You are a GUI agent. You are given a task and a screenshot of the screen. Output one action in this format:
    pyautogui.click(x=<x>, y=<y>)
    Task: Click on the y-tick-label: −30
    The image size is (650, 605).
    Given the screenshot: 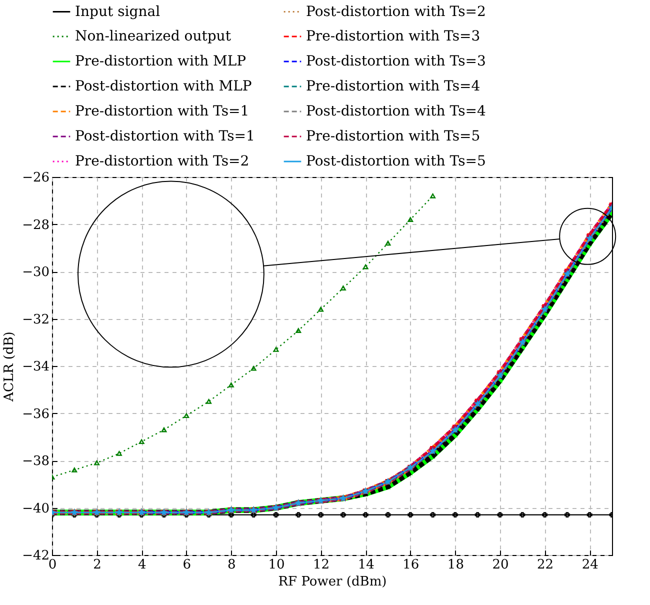 What is the action you would take?
    pyautogui.click(x=36, y=272)
    